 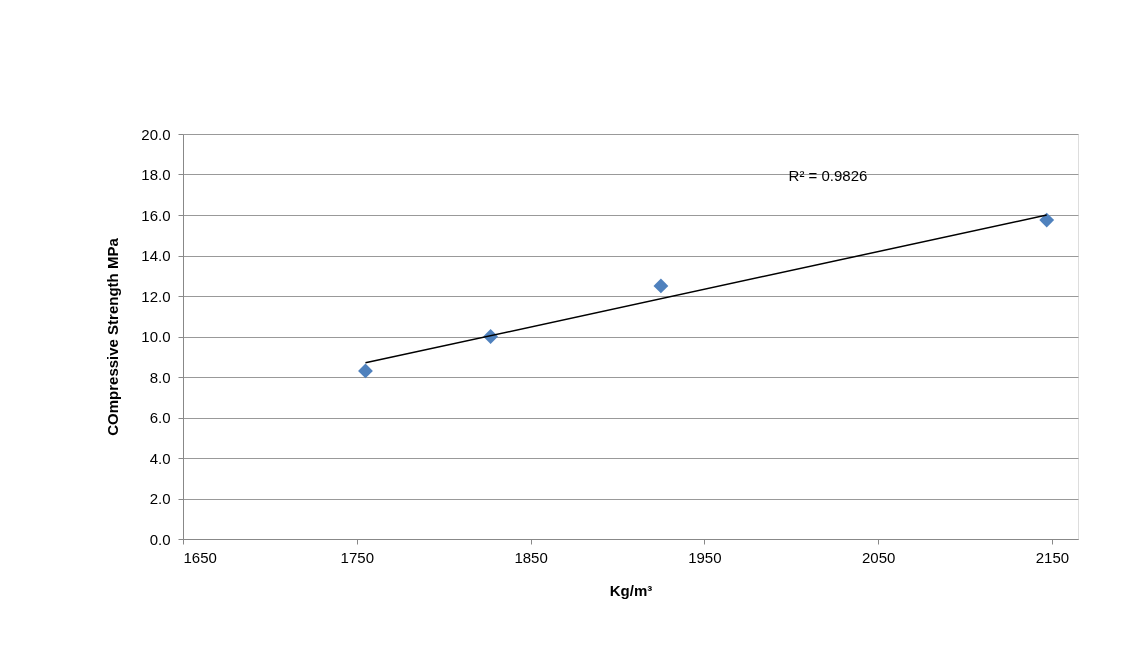 I want to click on x-tick-label: 1850, so click(x=531, y=557).